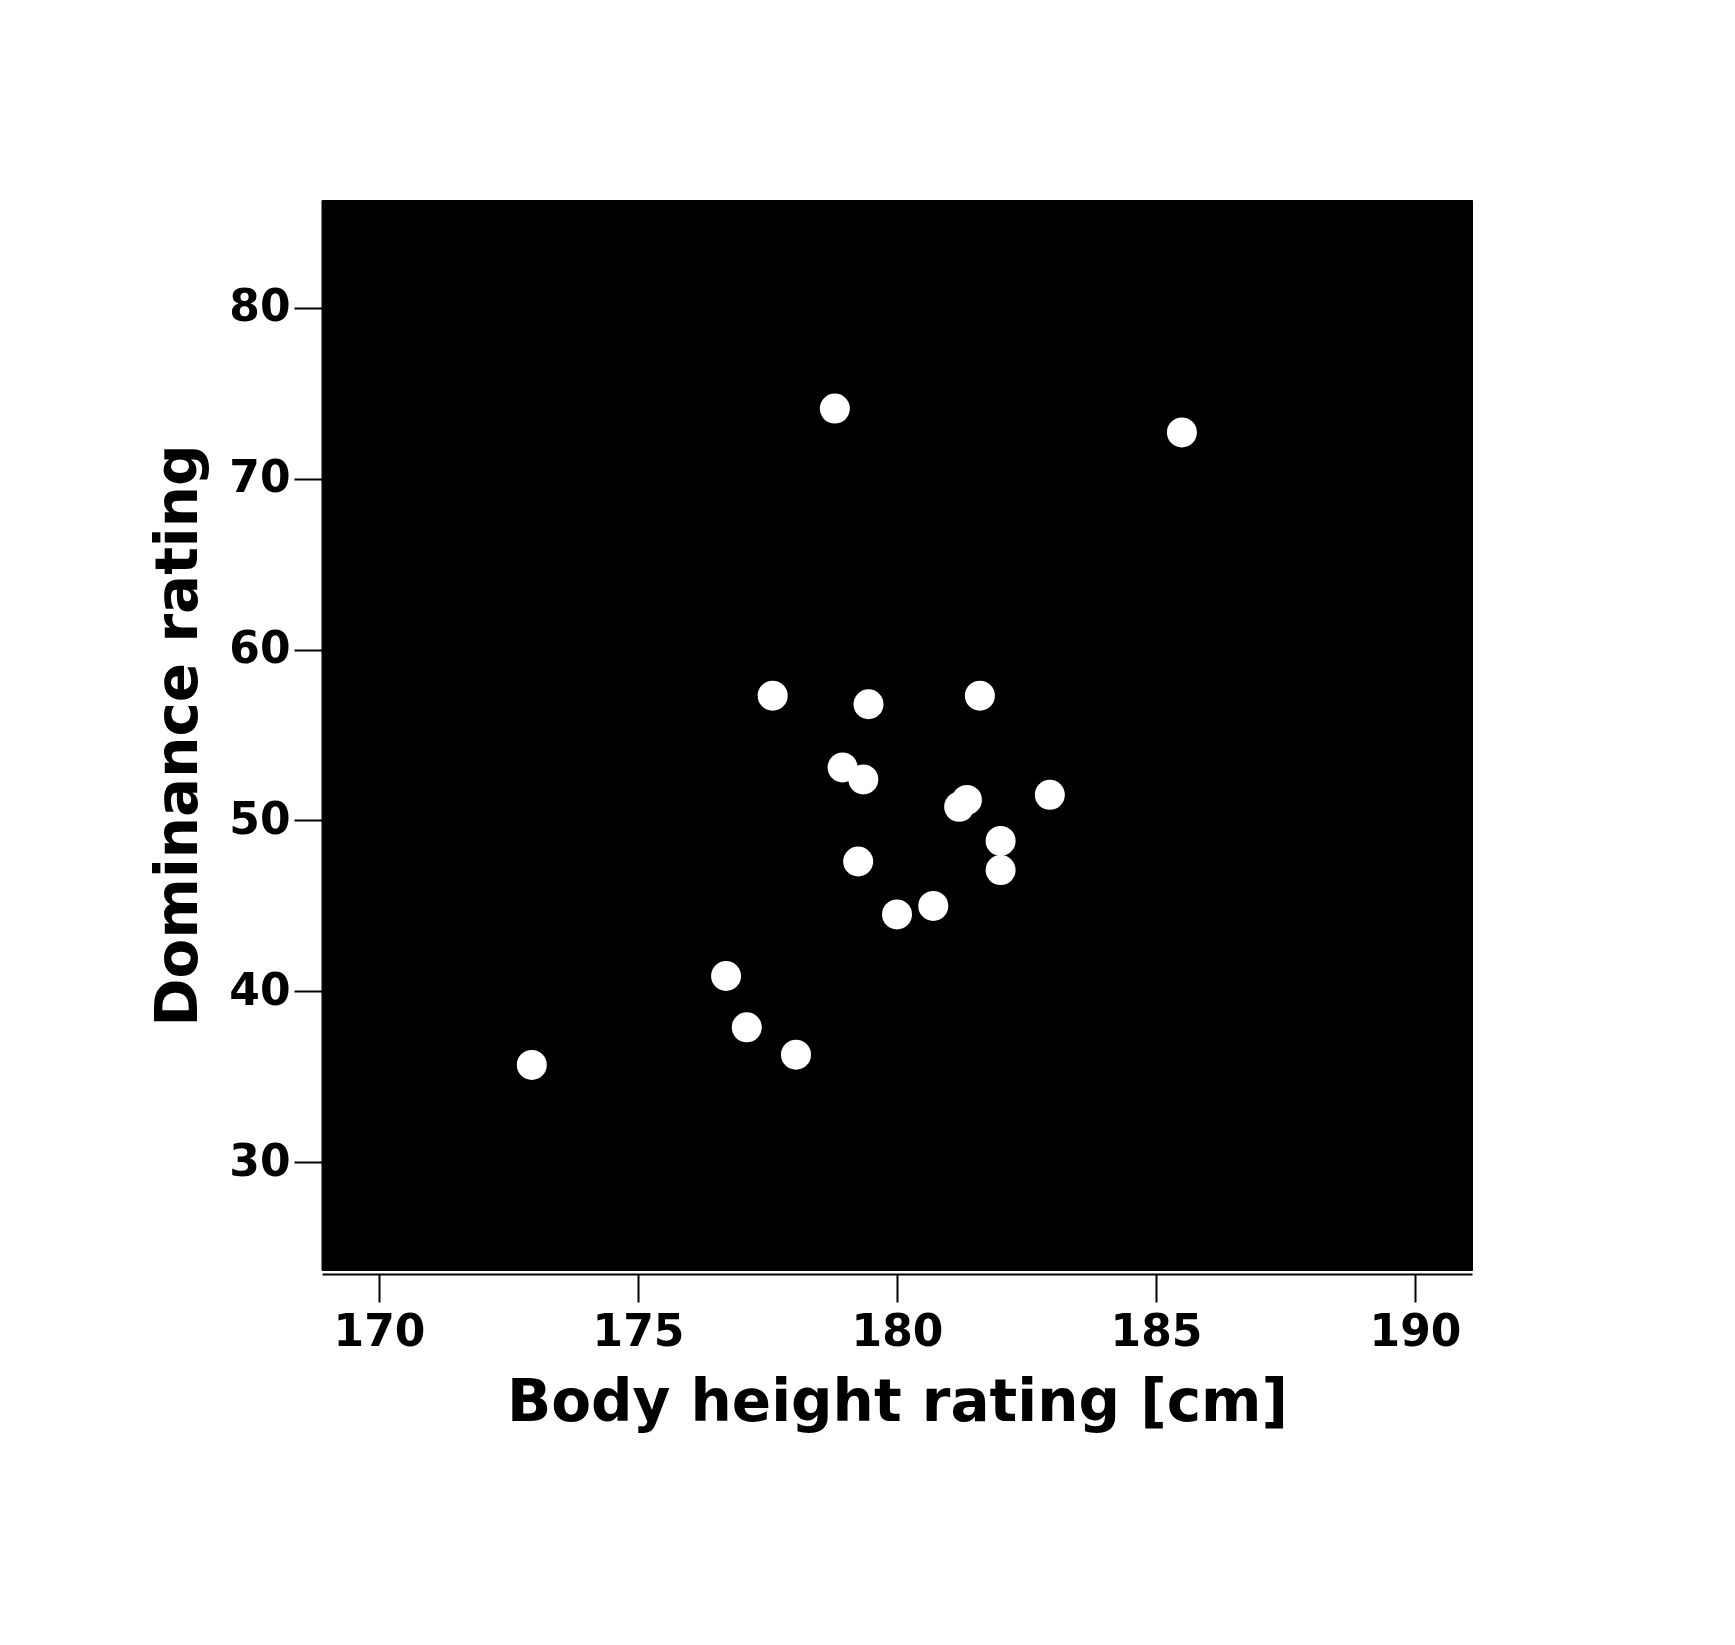 The height and width of the screenshot is (1645, 1735). What do you see at coordinates (638, 1330) in the screenshot?
I see `x-tick-label: 175` at bounding box center [638, 1330].